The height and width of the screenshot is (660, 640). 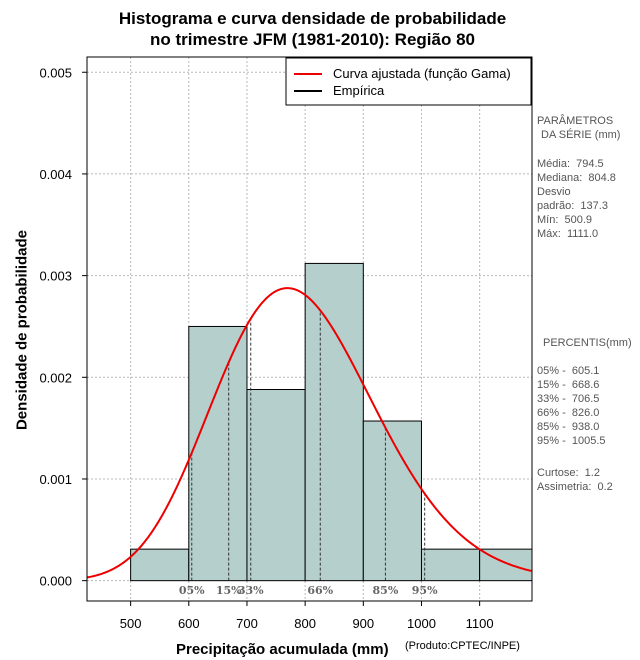 I want to click on percentile-marker-label: 85%, so click(x=386, y=590).